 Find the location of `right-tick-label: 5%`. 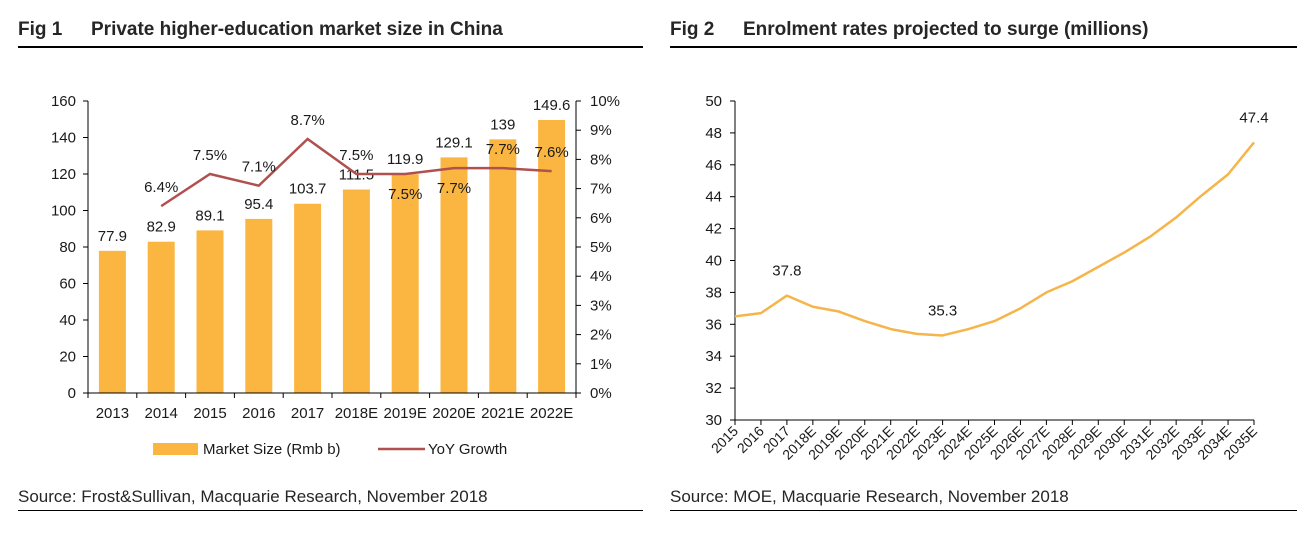

right-tick-label: 5% is located at coordinates (601, 247).